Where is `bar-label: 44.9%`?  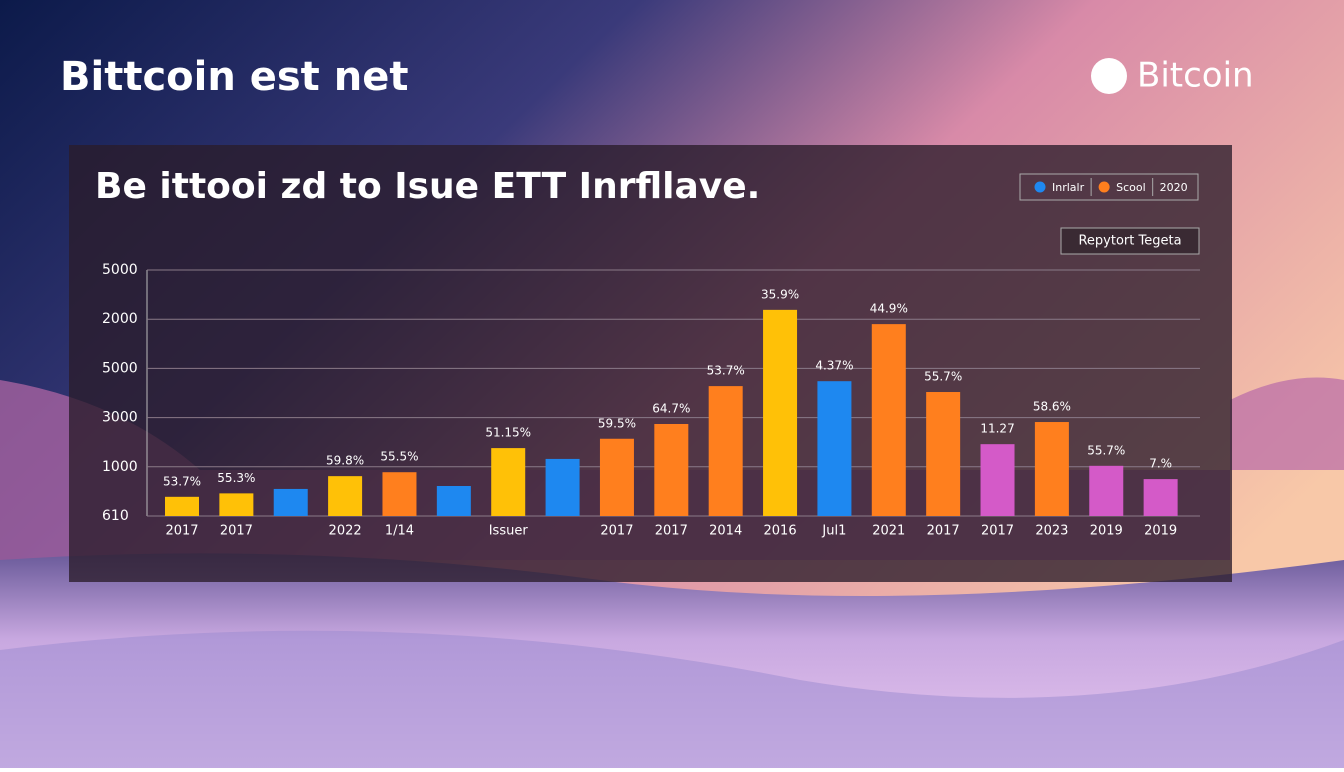
bar-label: 44.9% is located at coordinates (889, 309).